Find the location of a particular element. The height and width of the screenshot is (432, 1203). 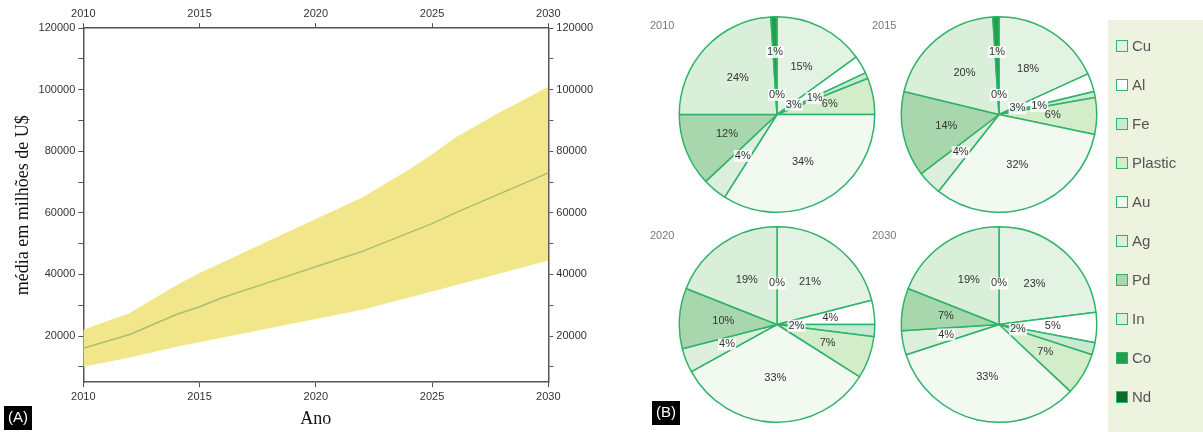

x2-tick-label: 2030 is located at coordinates (548, 12).